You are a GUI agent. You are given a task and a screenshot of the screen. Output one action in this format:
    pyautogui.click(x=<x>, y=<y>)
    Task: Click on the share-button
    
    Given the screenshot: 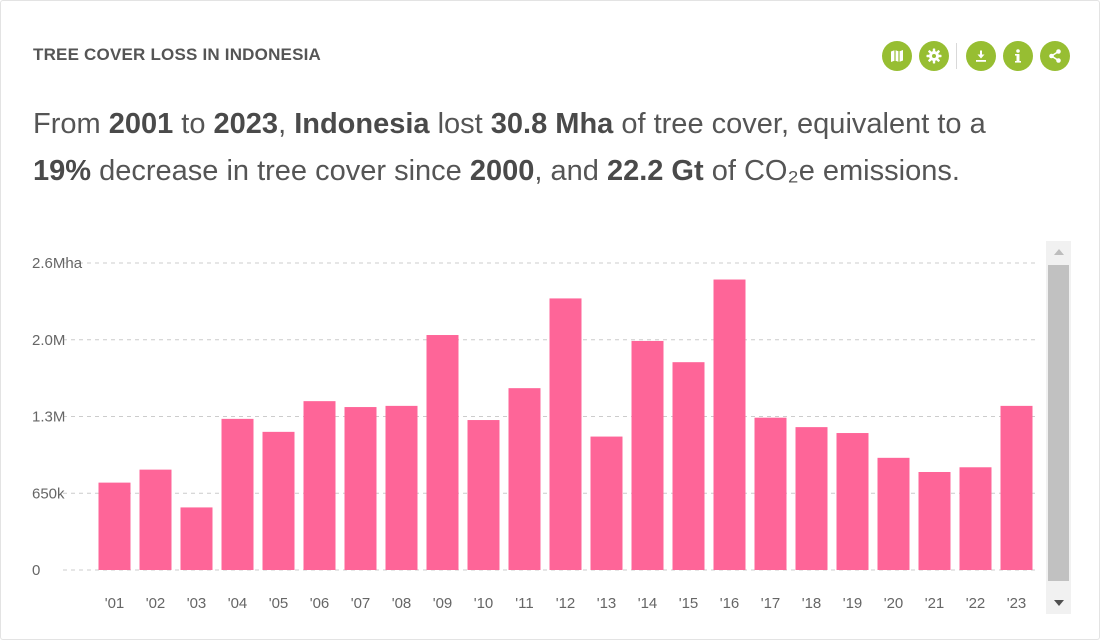 What is the action you would take?
    pyautogui.click(x=1055, y=56)
    